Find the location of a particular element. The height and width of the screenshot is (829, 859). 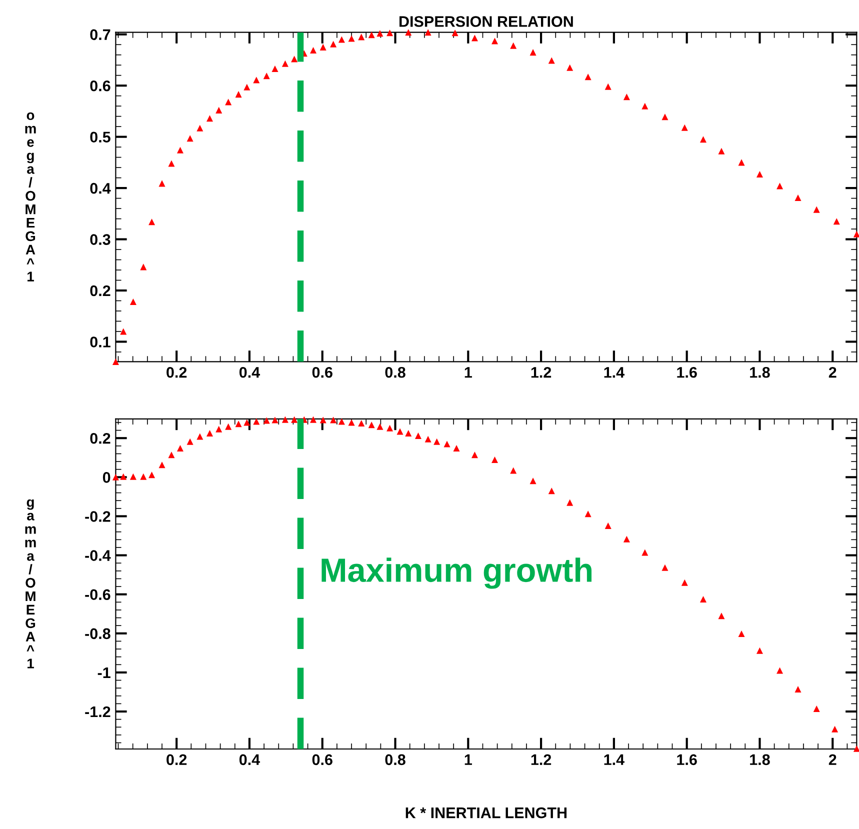

y-tick-label: 0.5 is located at coordinates (100, 137).